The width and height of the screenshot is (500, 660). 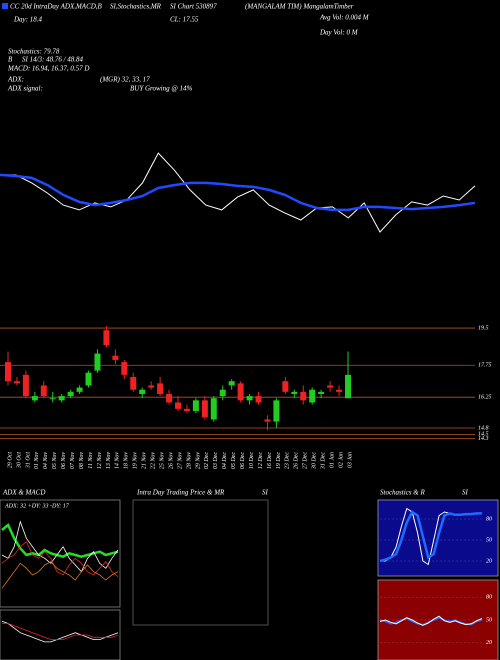 I want to click on x-tick-label: 26 Nov, so click(x=171, y=461).